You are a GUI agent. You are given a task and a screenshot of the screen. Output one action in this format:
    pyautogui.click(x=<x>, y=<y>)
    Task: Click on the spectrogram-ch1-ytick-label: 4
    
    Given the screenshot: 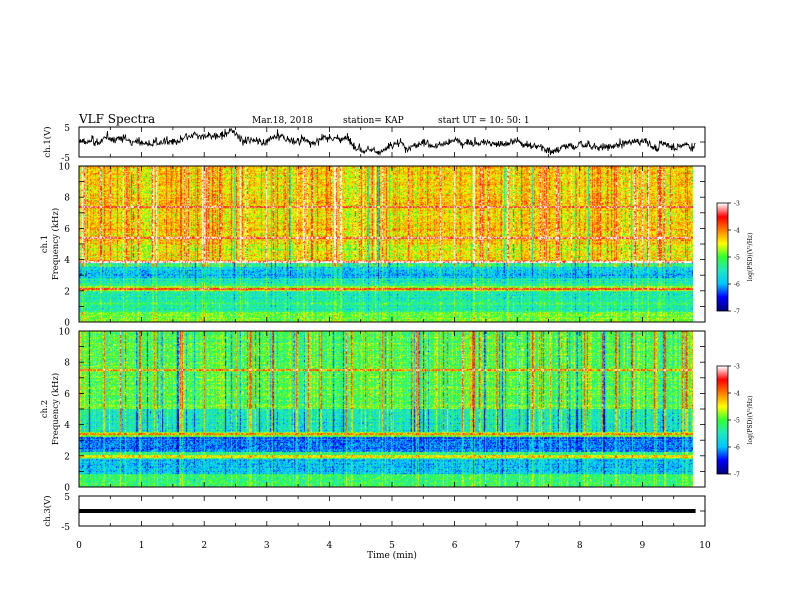 What is the action you would take?
    pyautogui.click(x=67, y=261)
    